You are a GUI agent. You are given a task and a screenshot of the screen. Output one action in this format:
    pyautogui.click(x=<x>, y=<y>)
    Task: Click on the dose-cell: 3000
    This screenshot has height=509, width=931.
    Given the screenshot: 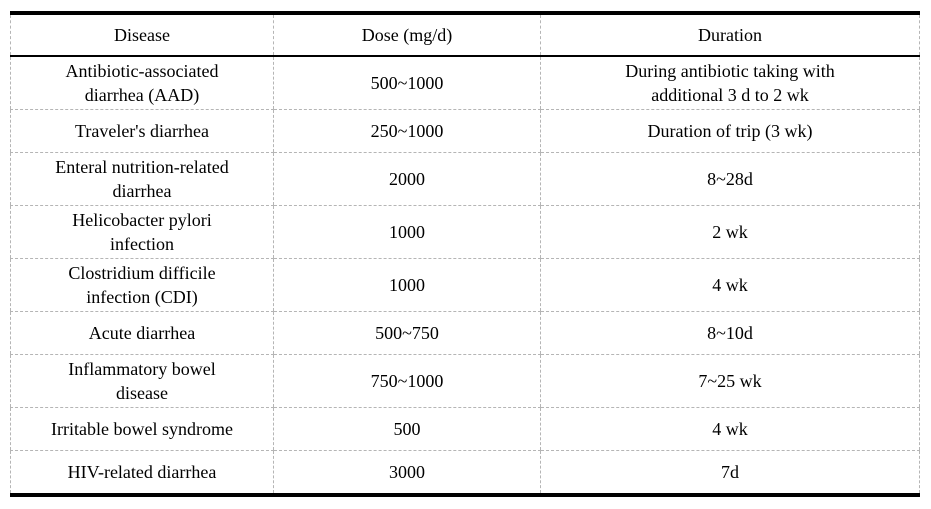 What is the action you would take?
    pyautogui.click(x=407, y=472)
    